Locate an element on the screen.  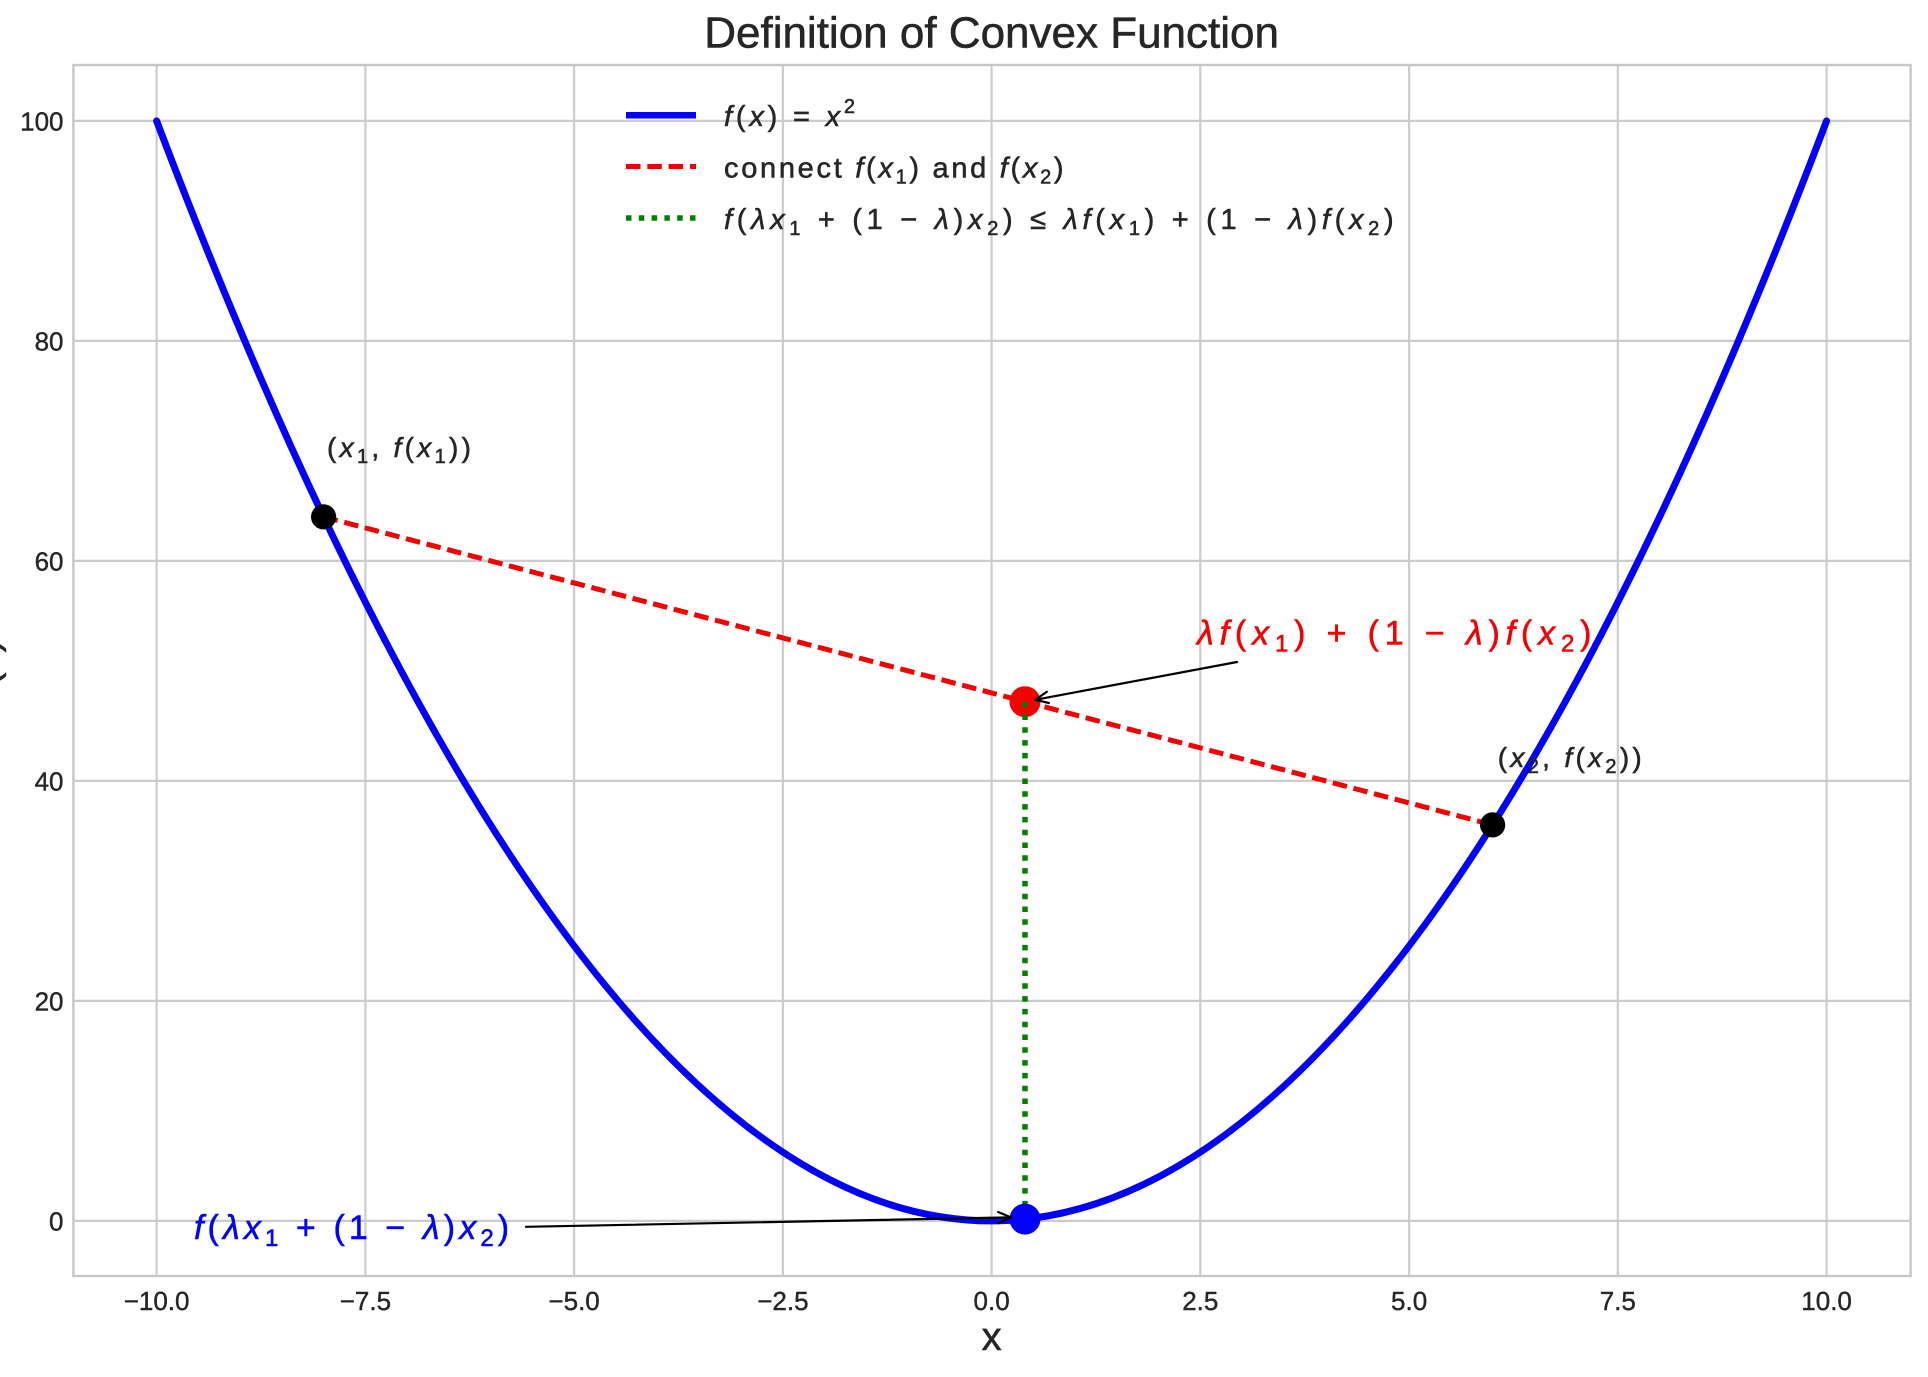
svg-text: 2.5 is located at coordinates (1200, 1301).